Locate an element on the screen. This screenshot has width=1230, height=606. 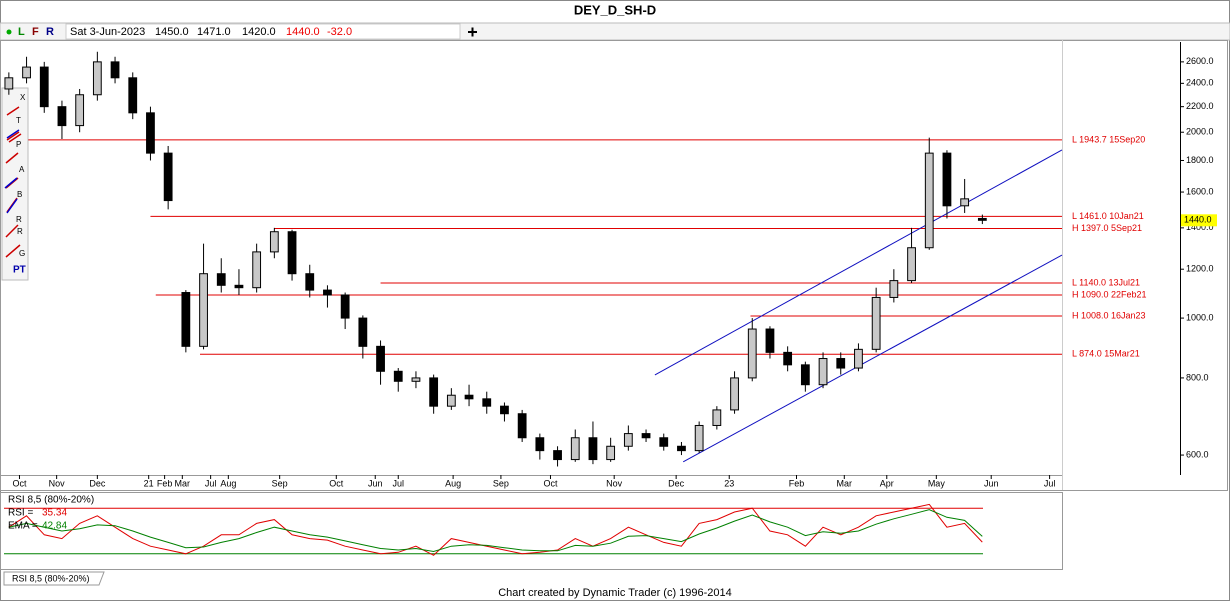
y-tick-label: 600.0 is located at coordinates (1197, 454).